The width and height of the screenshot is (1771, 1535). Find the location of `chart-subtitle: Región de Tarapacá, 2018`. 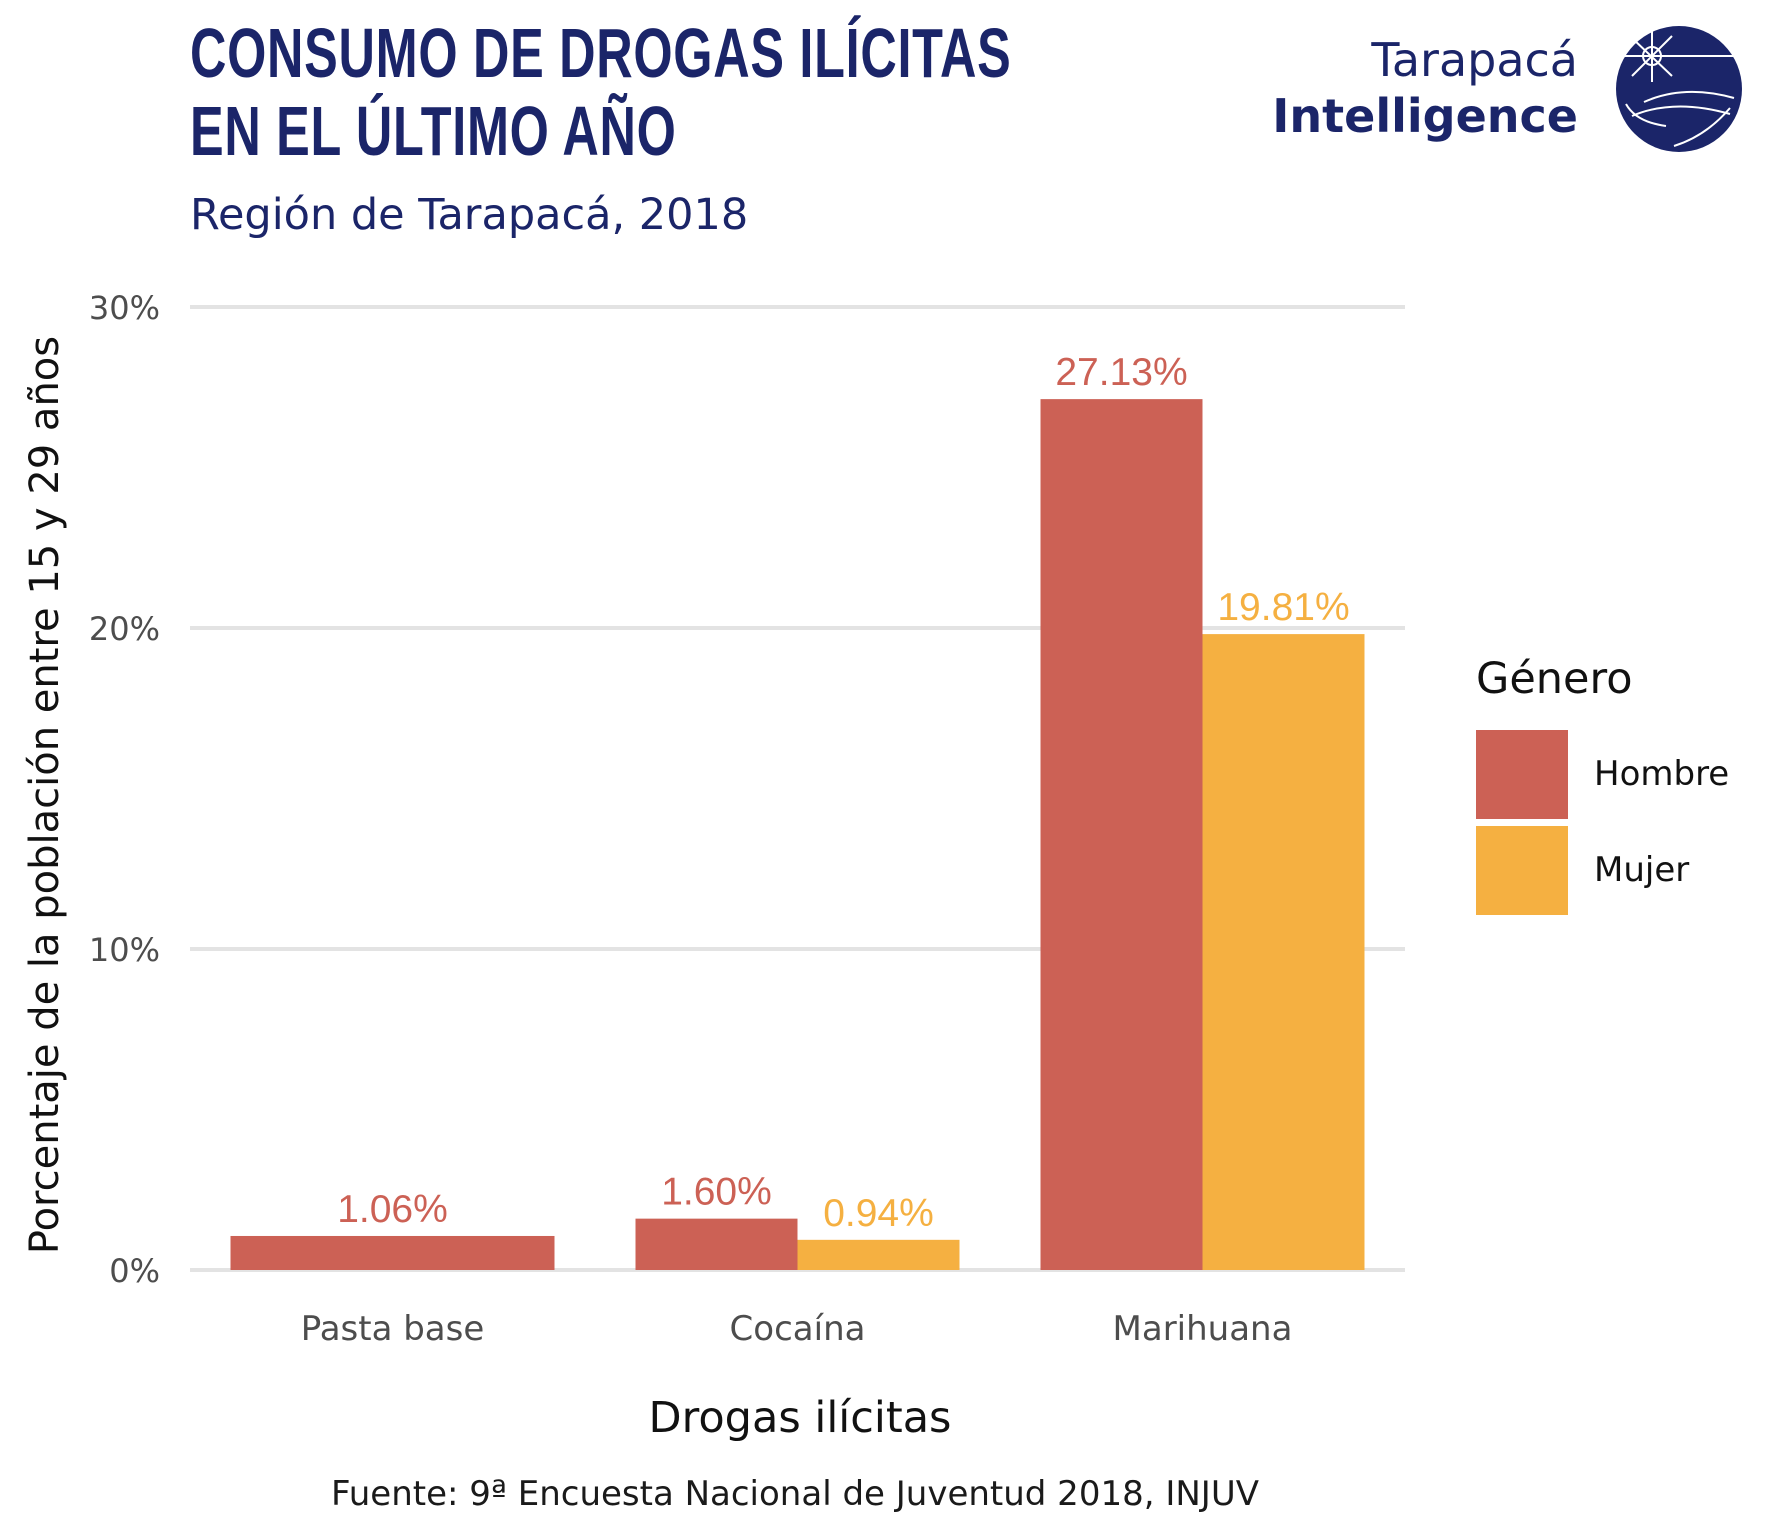

chart-subtitle: Región de Tarapacá, 2018 is located at coordinates (469, 215).